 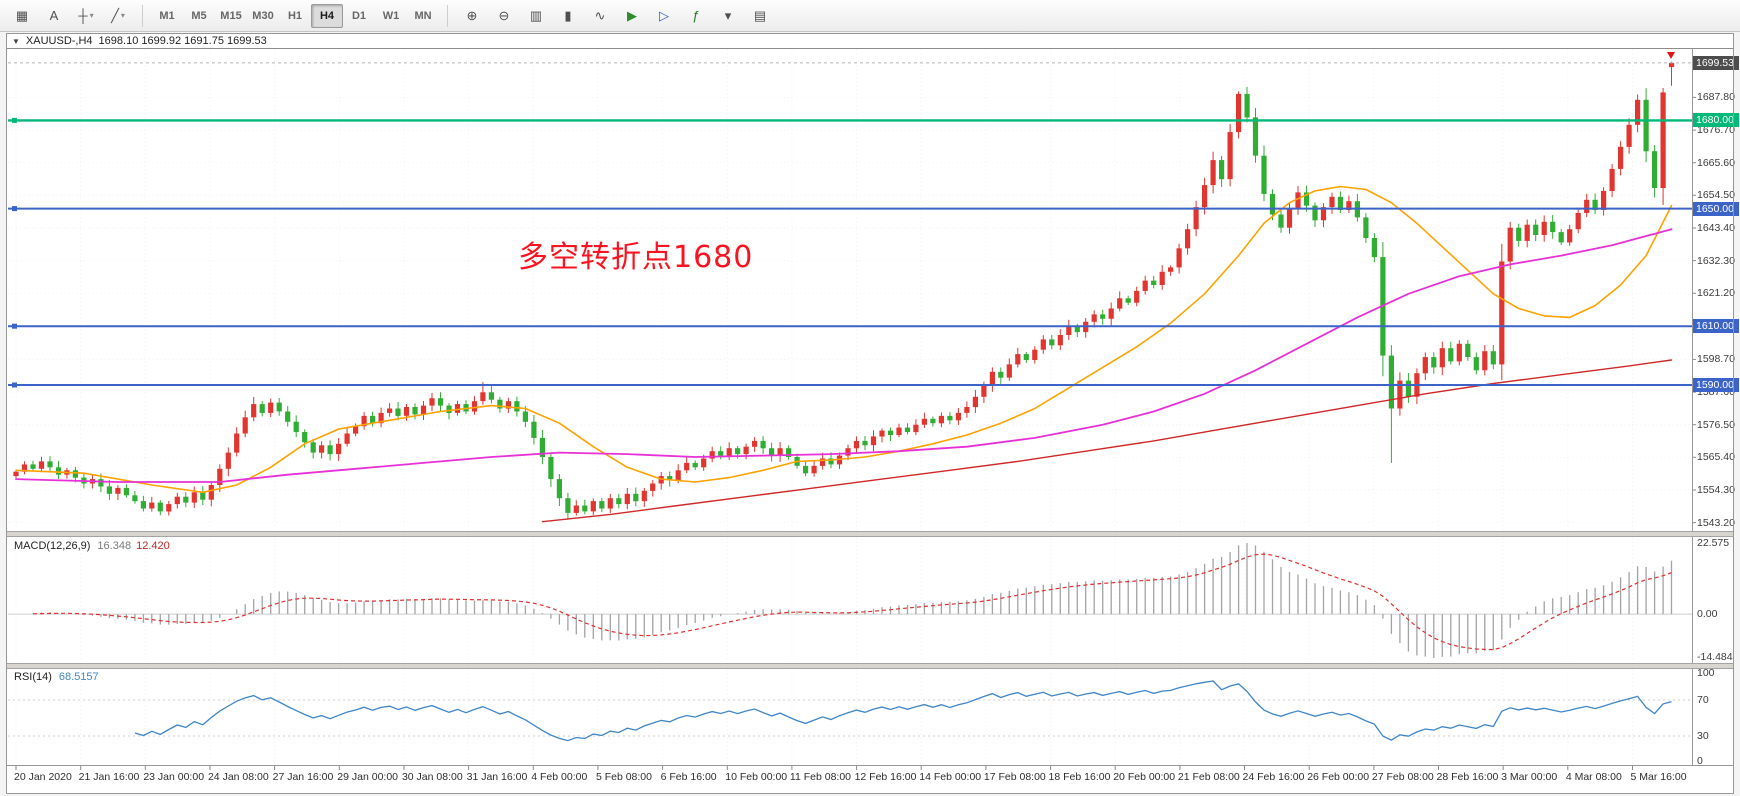 I want to click on time-axis-label: 6 Feb 16:00, so click(x=688, y=777).